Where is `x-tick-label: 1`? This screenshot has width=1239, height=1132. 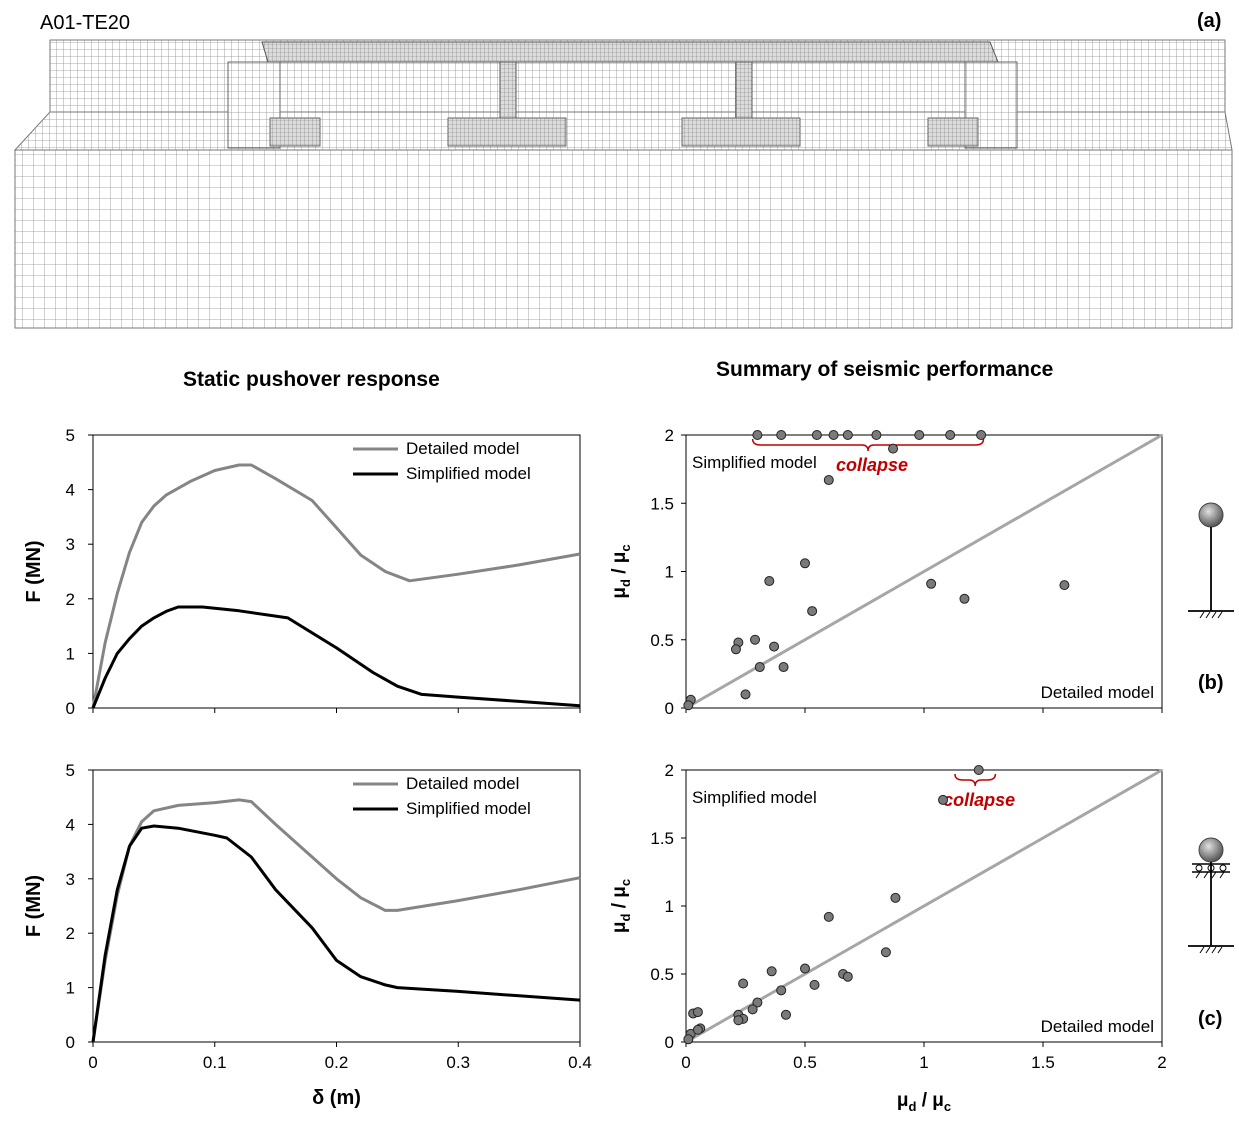
x-tick-label: 1 is located at coordinates (923, 1062).